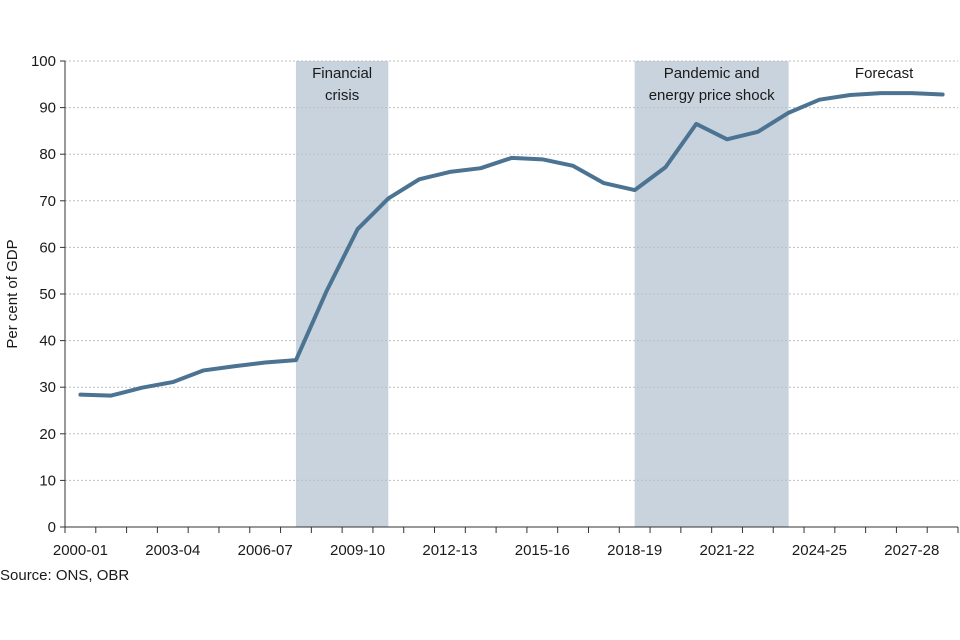 The image size is (960, 640). Describe the element at coordinates (52, 527) in the screenshot. I see `y-tick-label: 0` at that location.